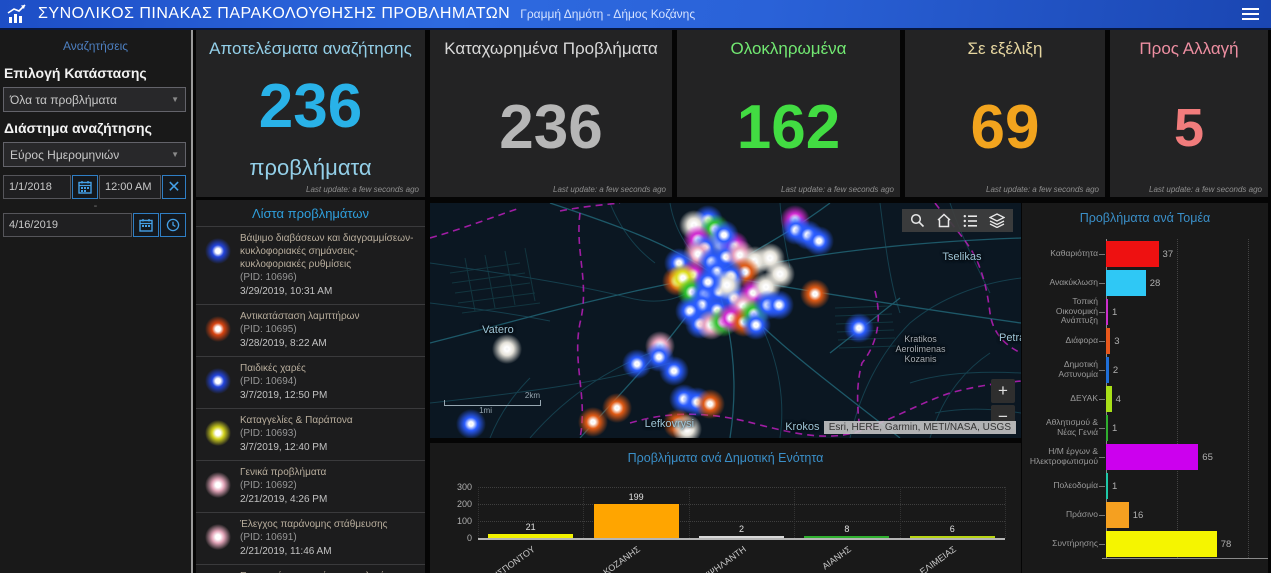  Describe the element at coordinates (310, 213) in the screenshot. I see `problem-list-title: Λίστα προβλημάτων` at that location.